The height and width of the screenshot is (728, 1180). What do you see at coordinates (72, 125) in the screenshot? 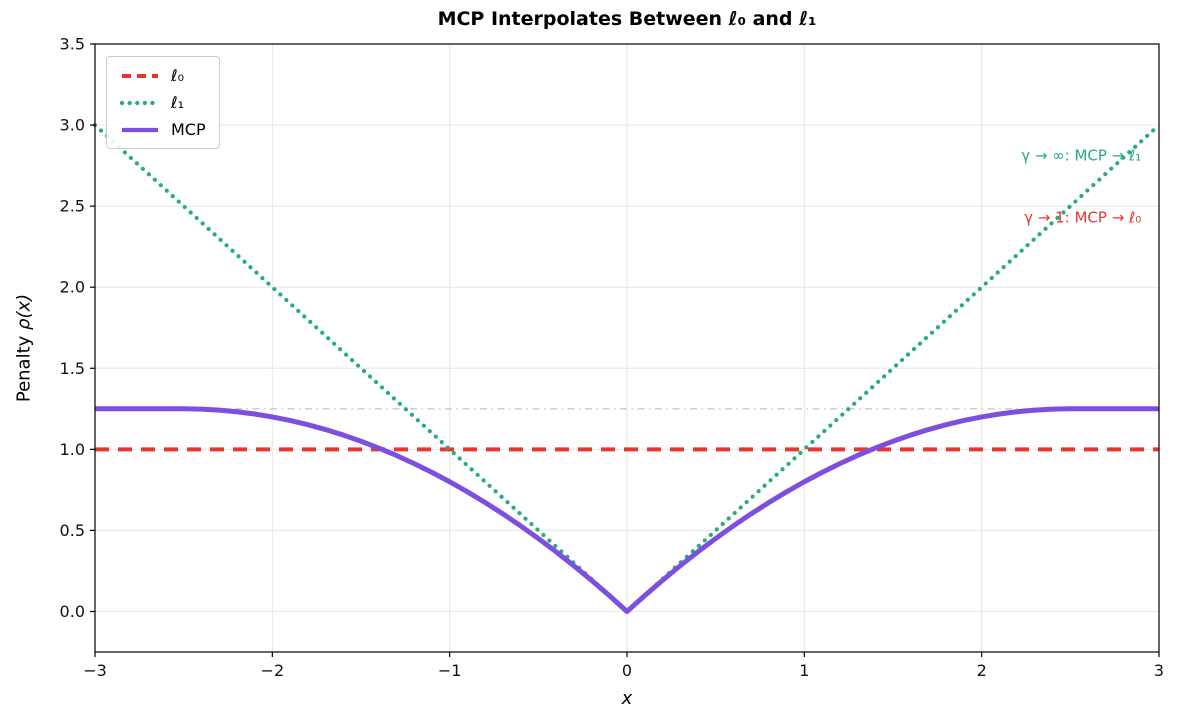
I see `y-tick-label: 3.0` at bounding box center [72, 125].